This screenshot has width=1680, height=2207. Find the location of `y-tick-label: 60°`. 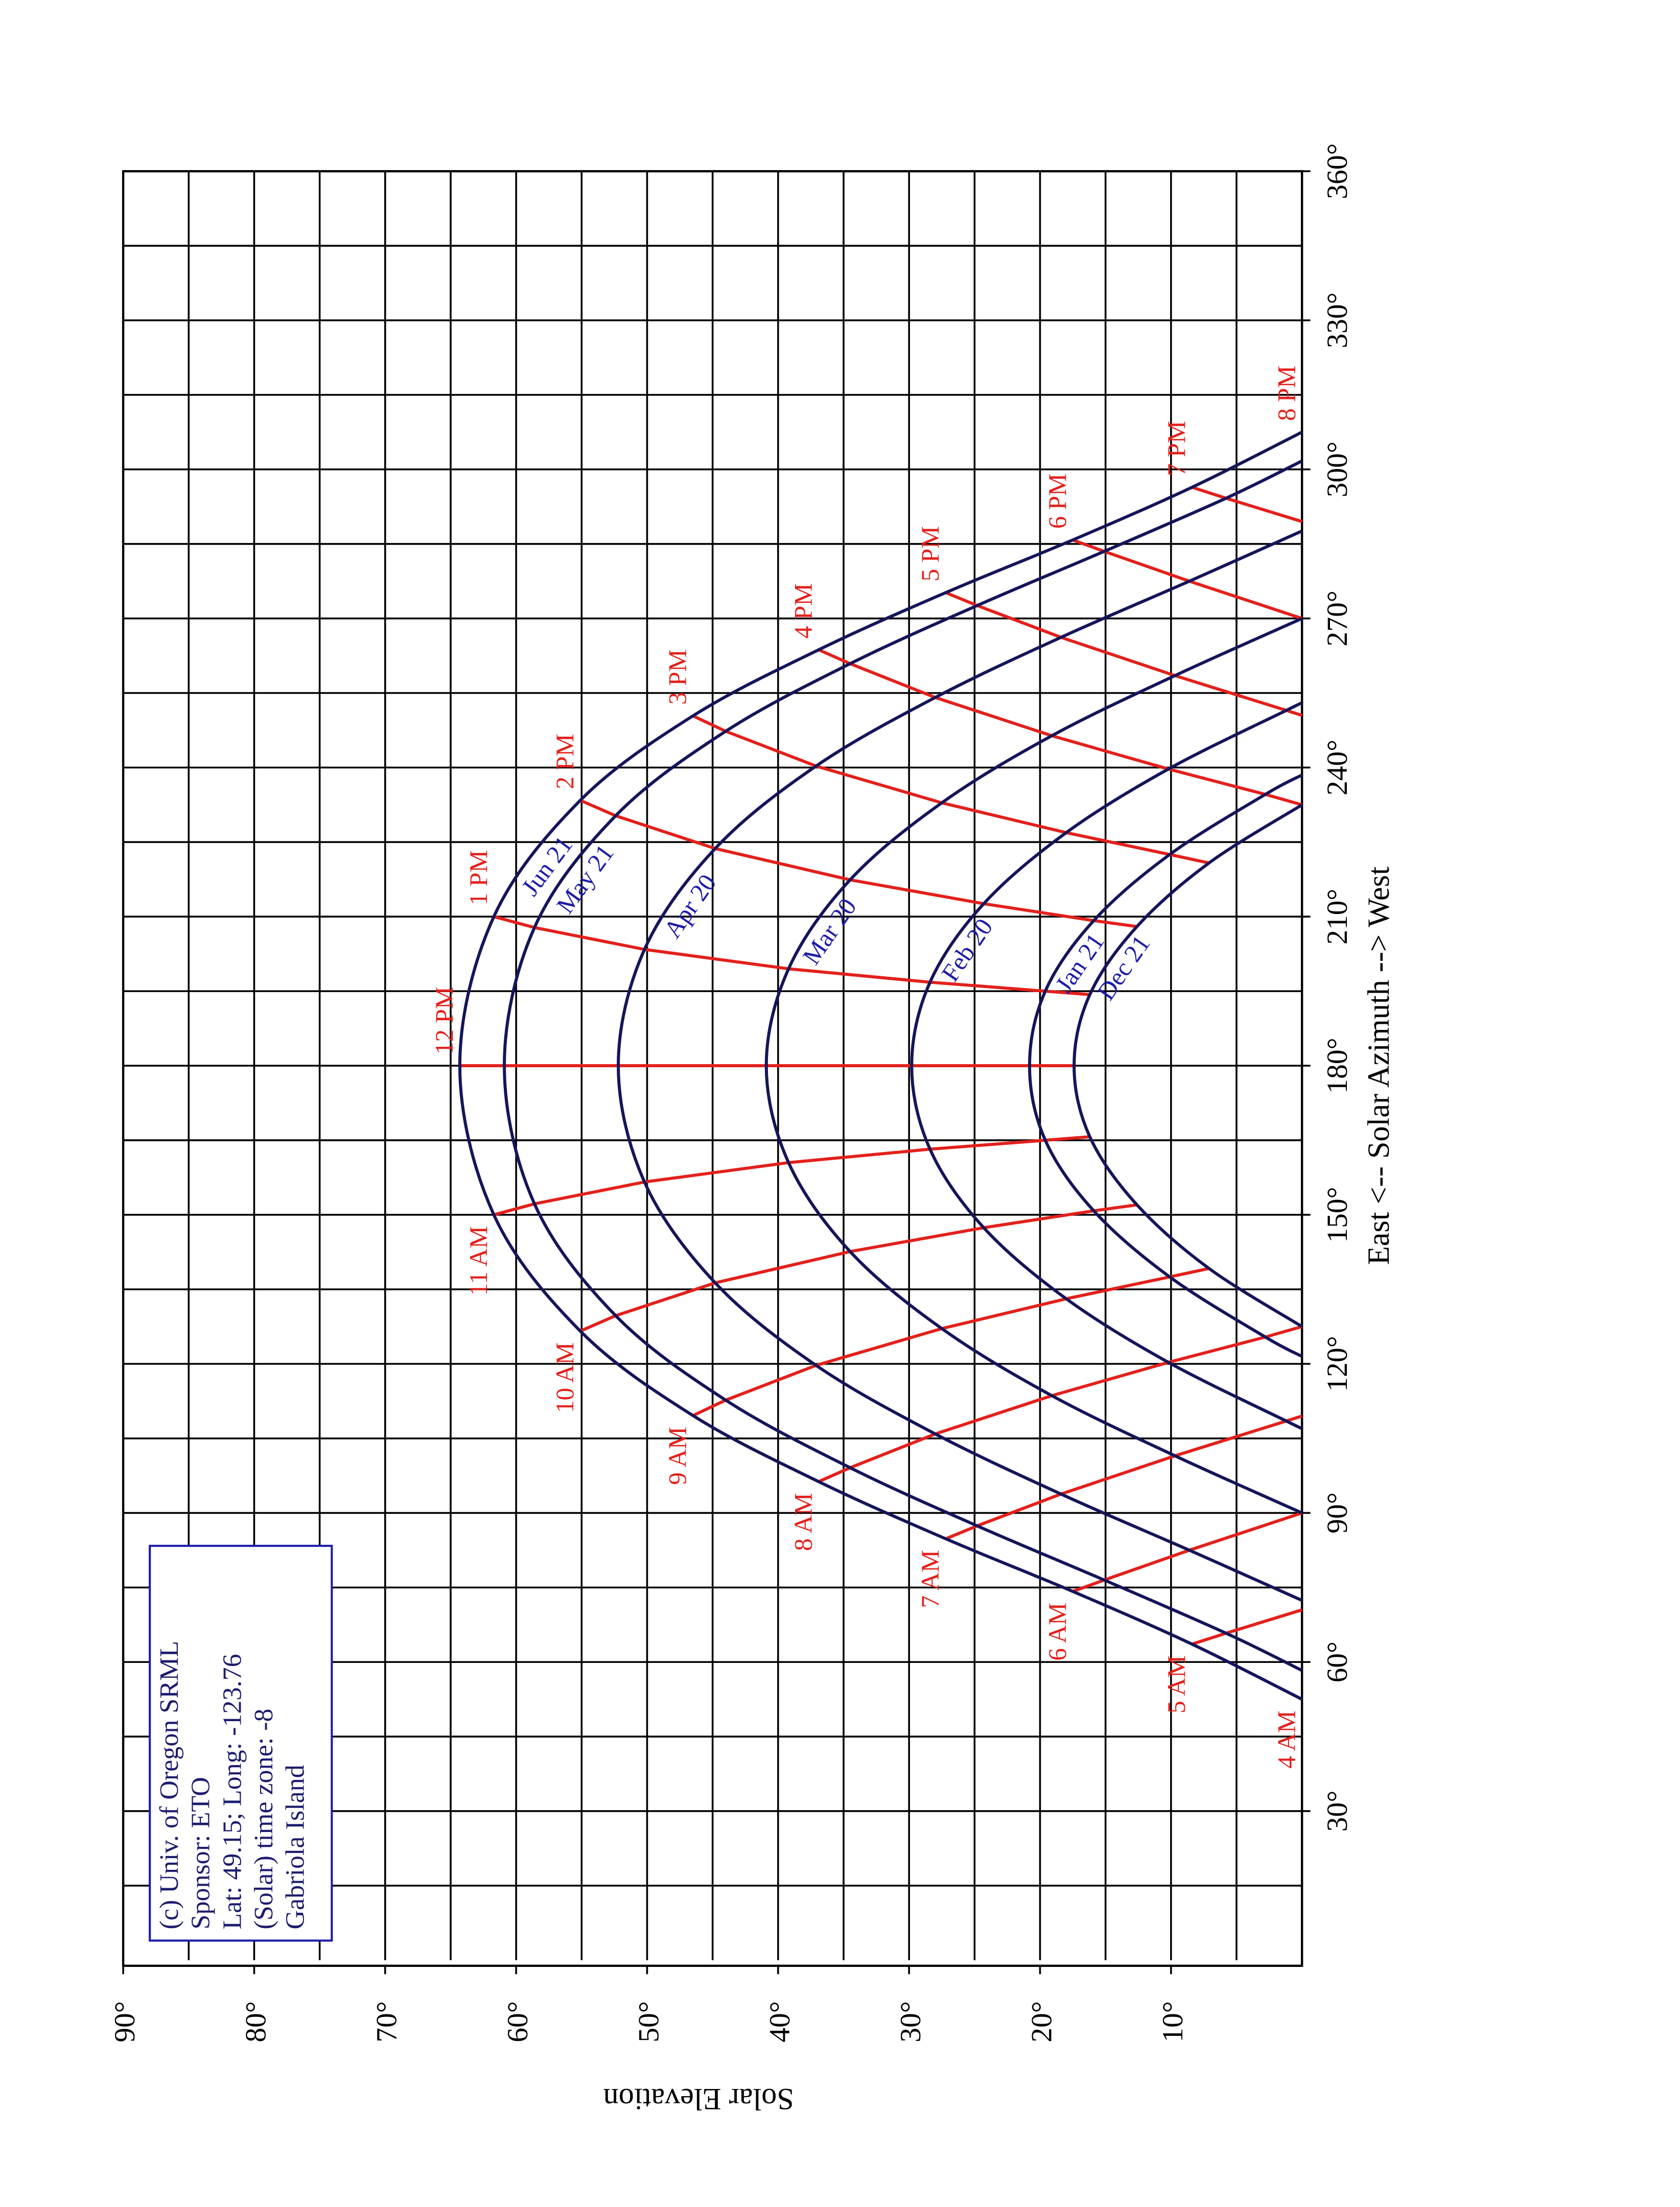

y-tick-label: 60° is located at coordinates (518, 2021).